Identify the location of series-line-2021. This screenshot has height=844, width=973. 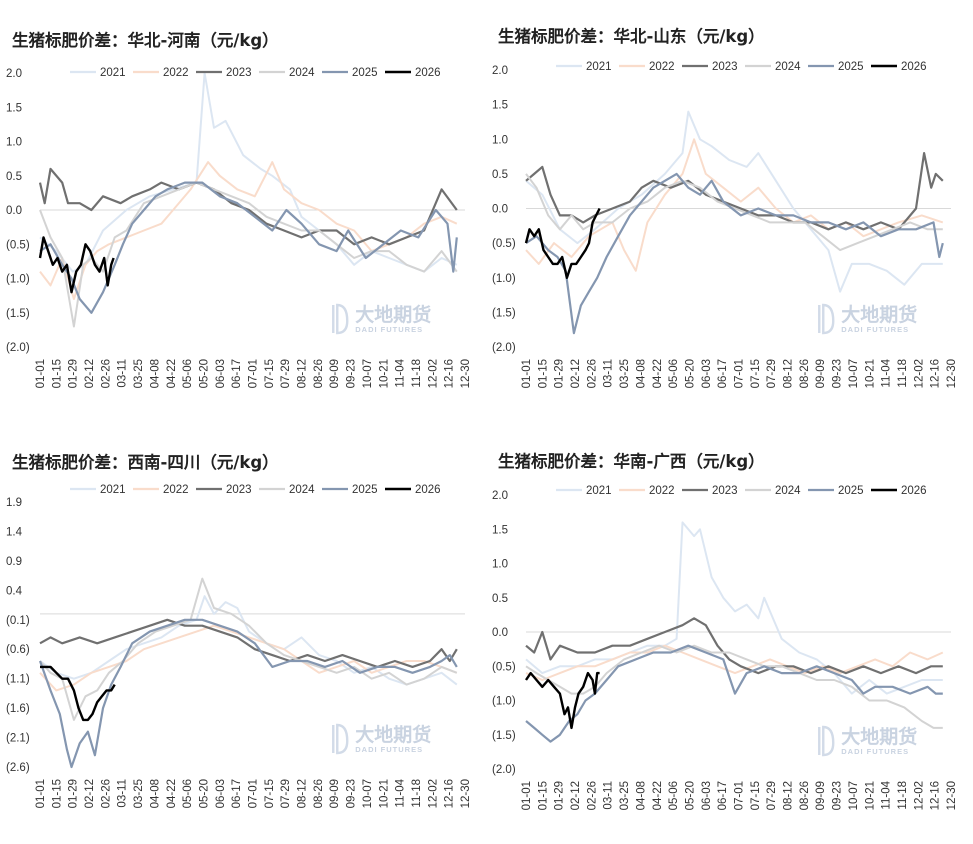
(734, 608).